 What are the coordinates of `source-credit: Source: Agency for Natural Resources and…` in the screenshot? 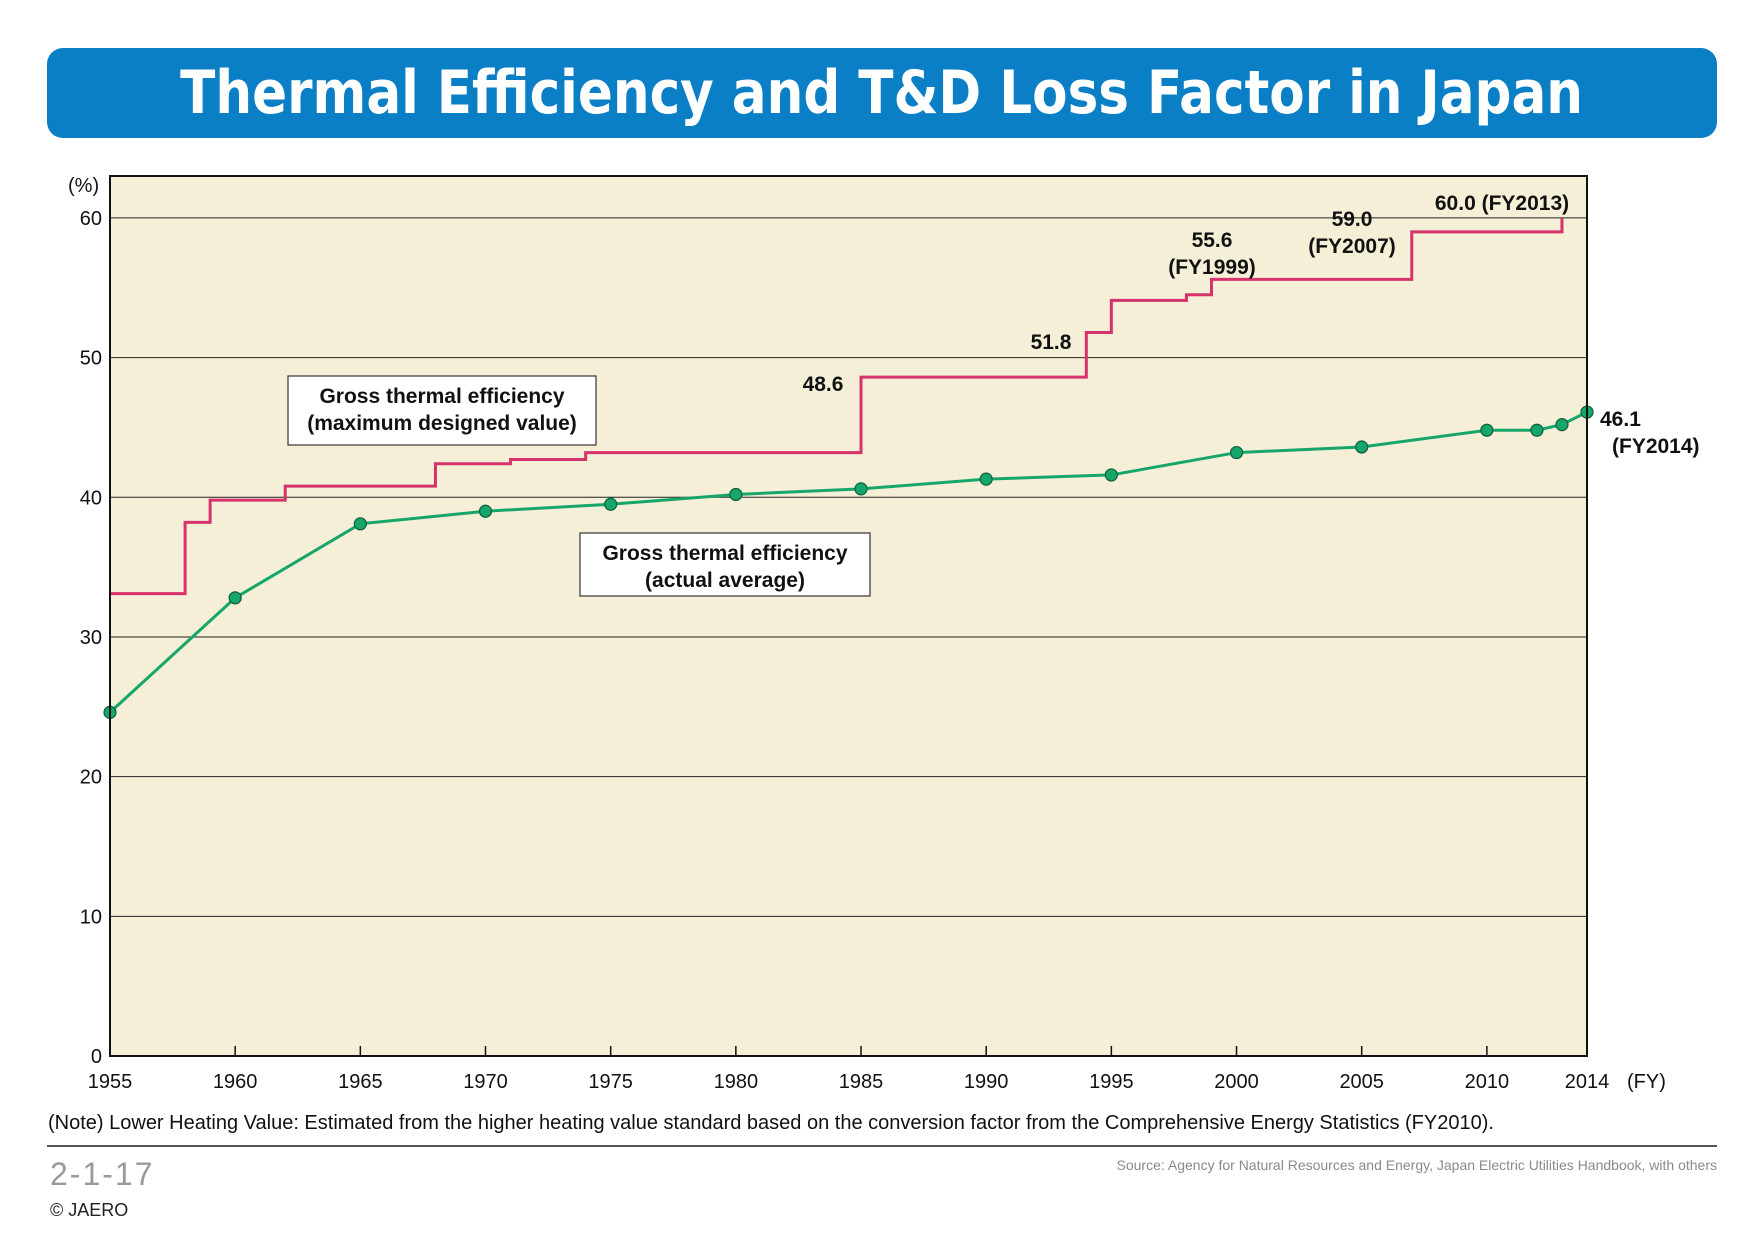 It's located at (1416, 1165).